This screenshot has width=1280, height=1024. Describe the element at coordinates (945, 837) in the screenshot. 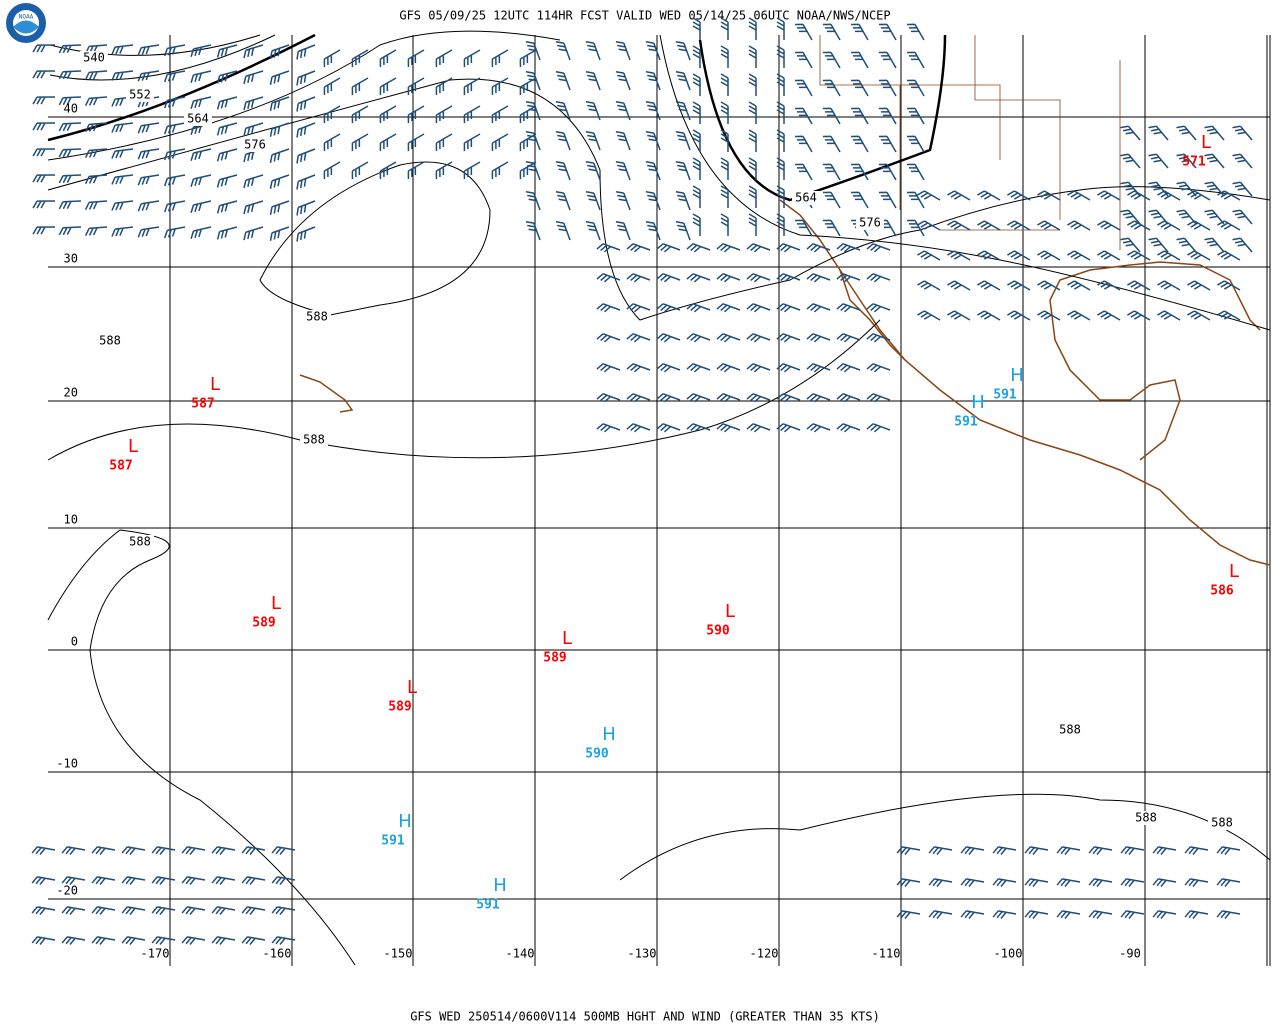

I see `contour-588-se` at that location.